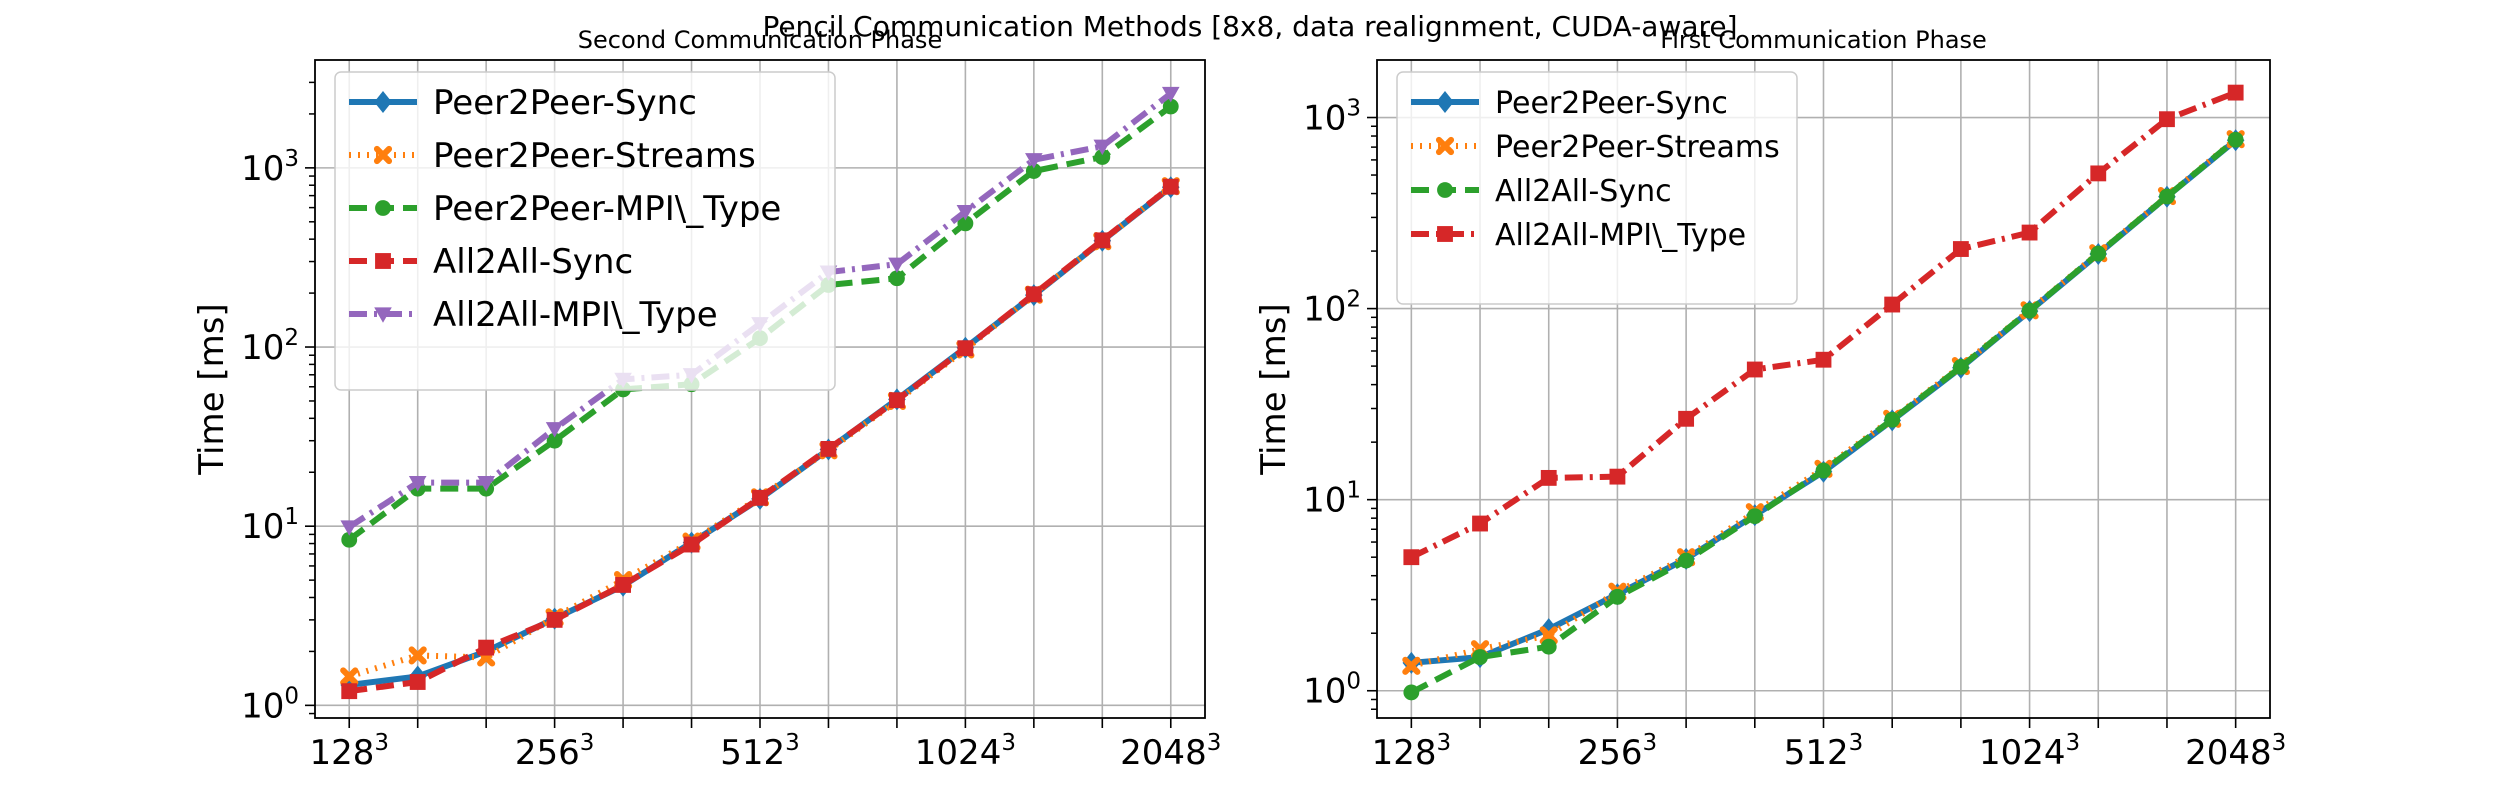 This screenshot has width=2500, height=800. What do you see at coordinates (1340, 404) in the screenshot?
I see `y-axis-ticks: 100 101 102 103` at bounding box center [1340, 404].